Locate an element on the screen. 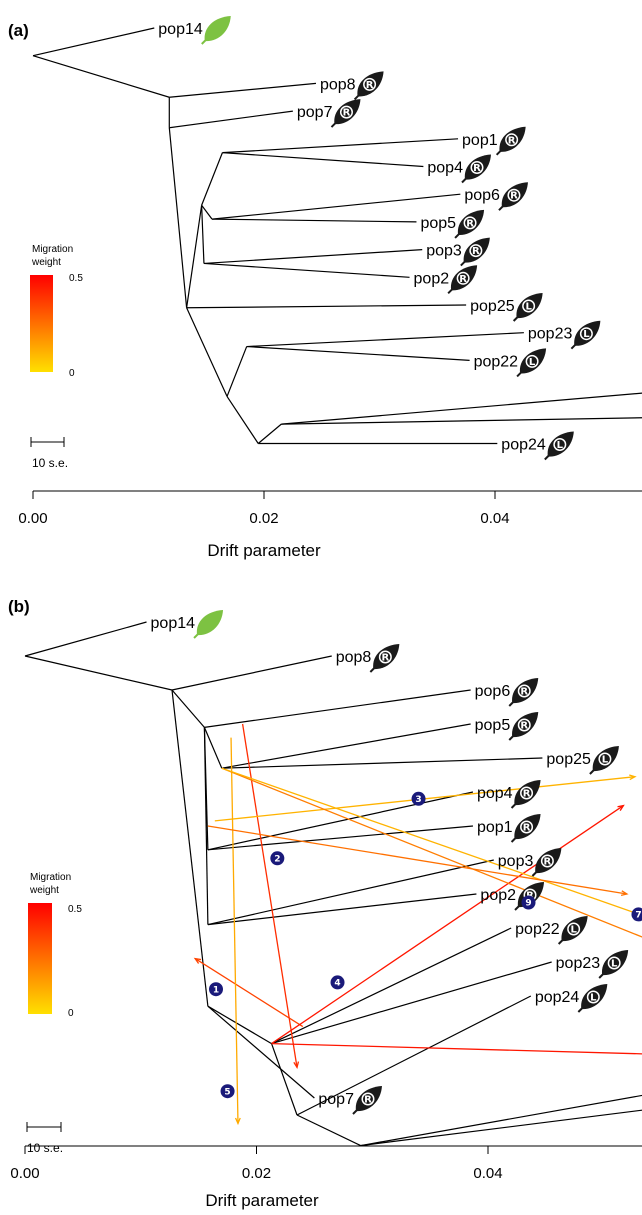  tip-label-pop22: pop22 is located at coordinates (496, 361).